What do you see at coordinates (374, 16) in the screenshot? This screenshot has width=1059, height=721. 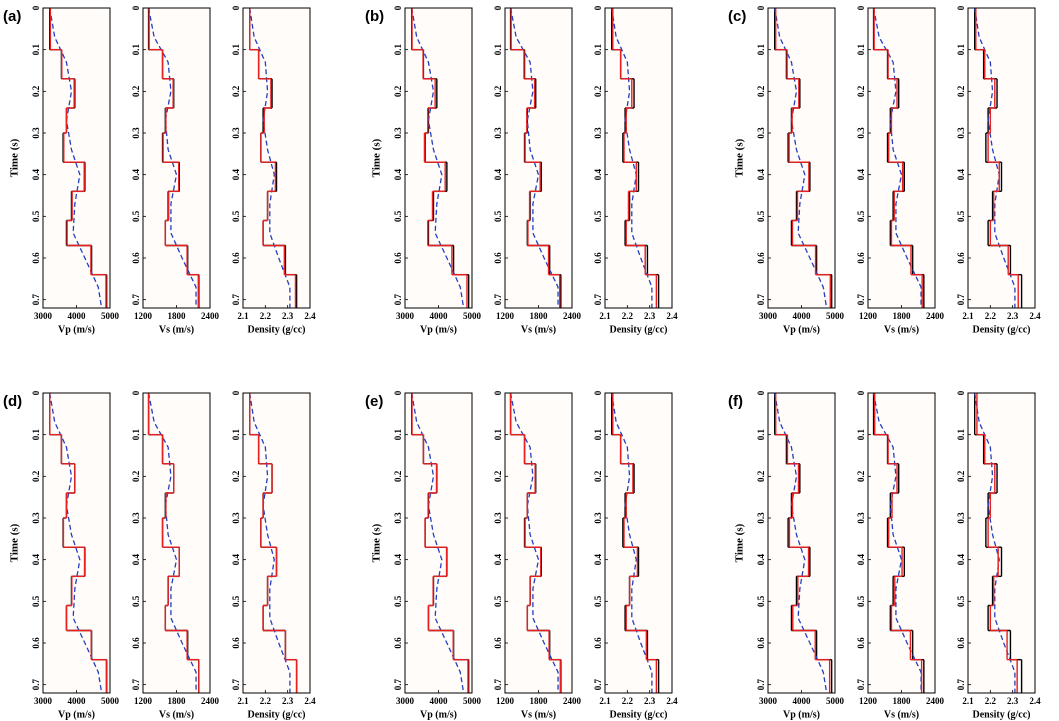 I see `panel-label: (b)` at bounding box center [374, 16].